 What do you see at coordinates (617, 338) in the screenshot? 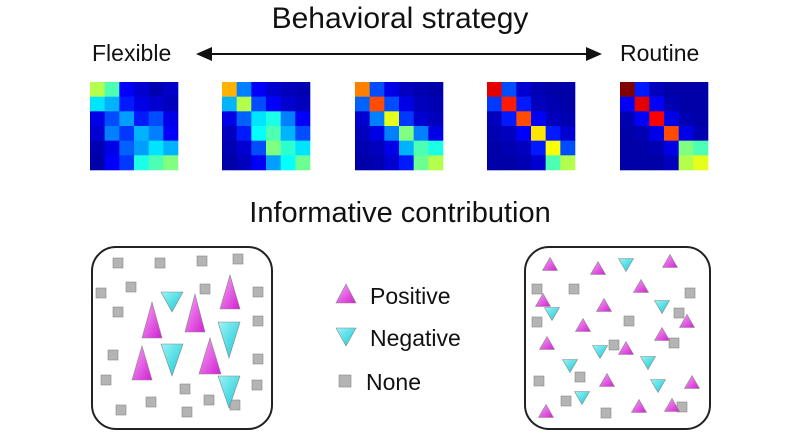
I see `routine-population-box` at bounding box center [617, 338].